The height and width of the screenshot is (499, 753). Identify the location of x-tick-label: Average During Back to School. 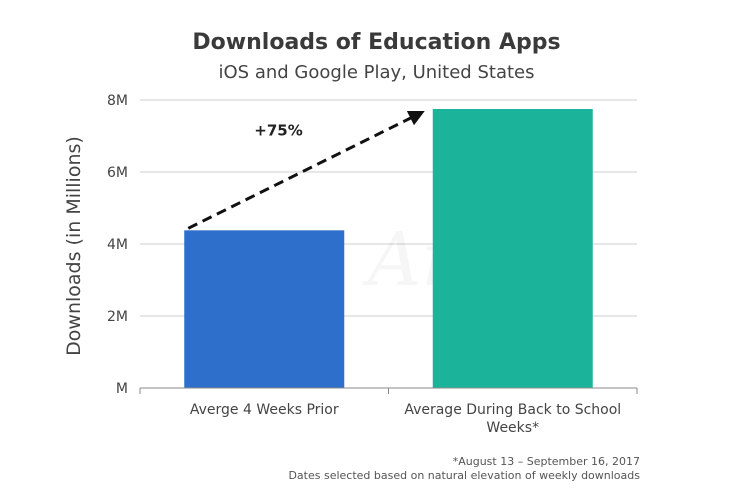
(512, 410).